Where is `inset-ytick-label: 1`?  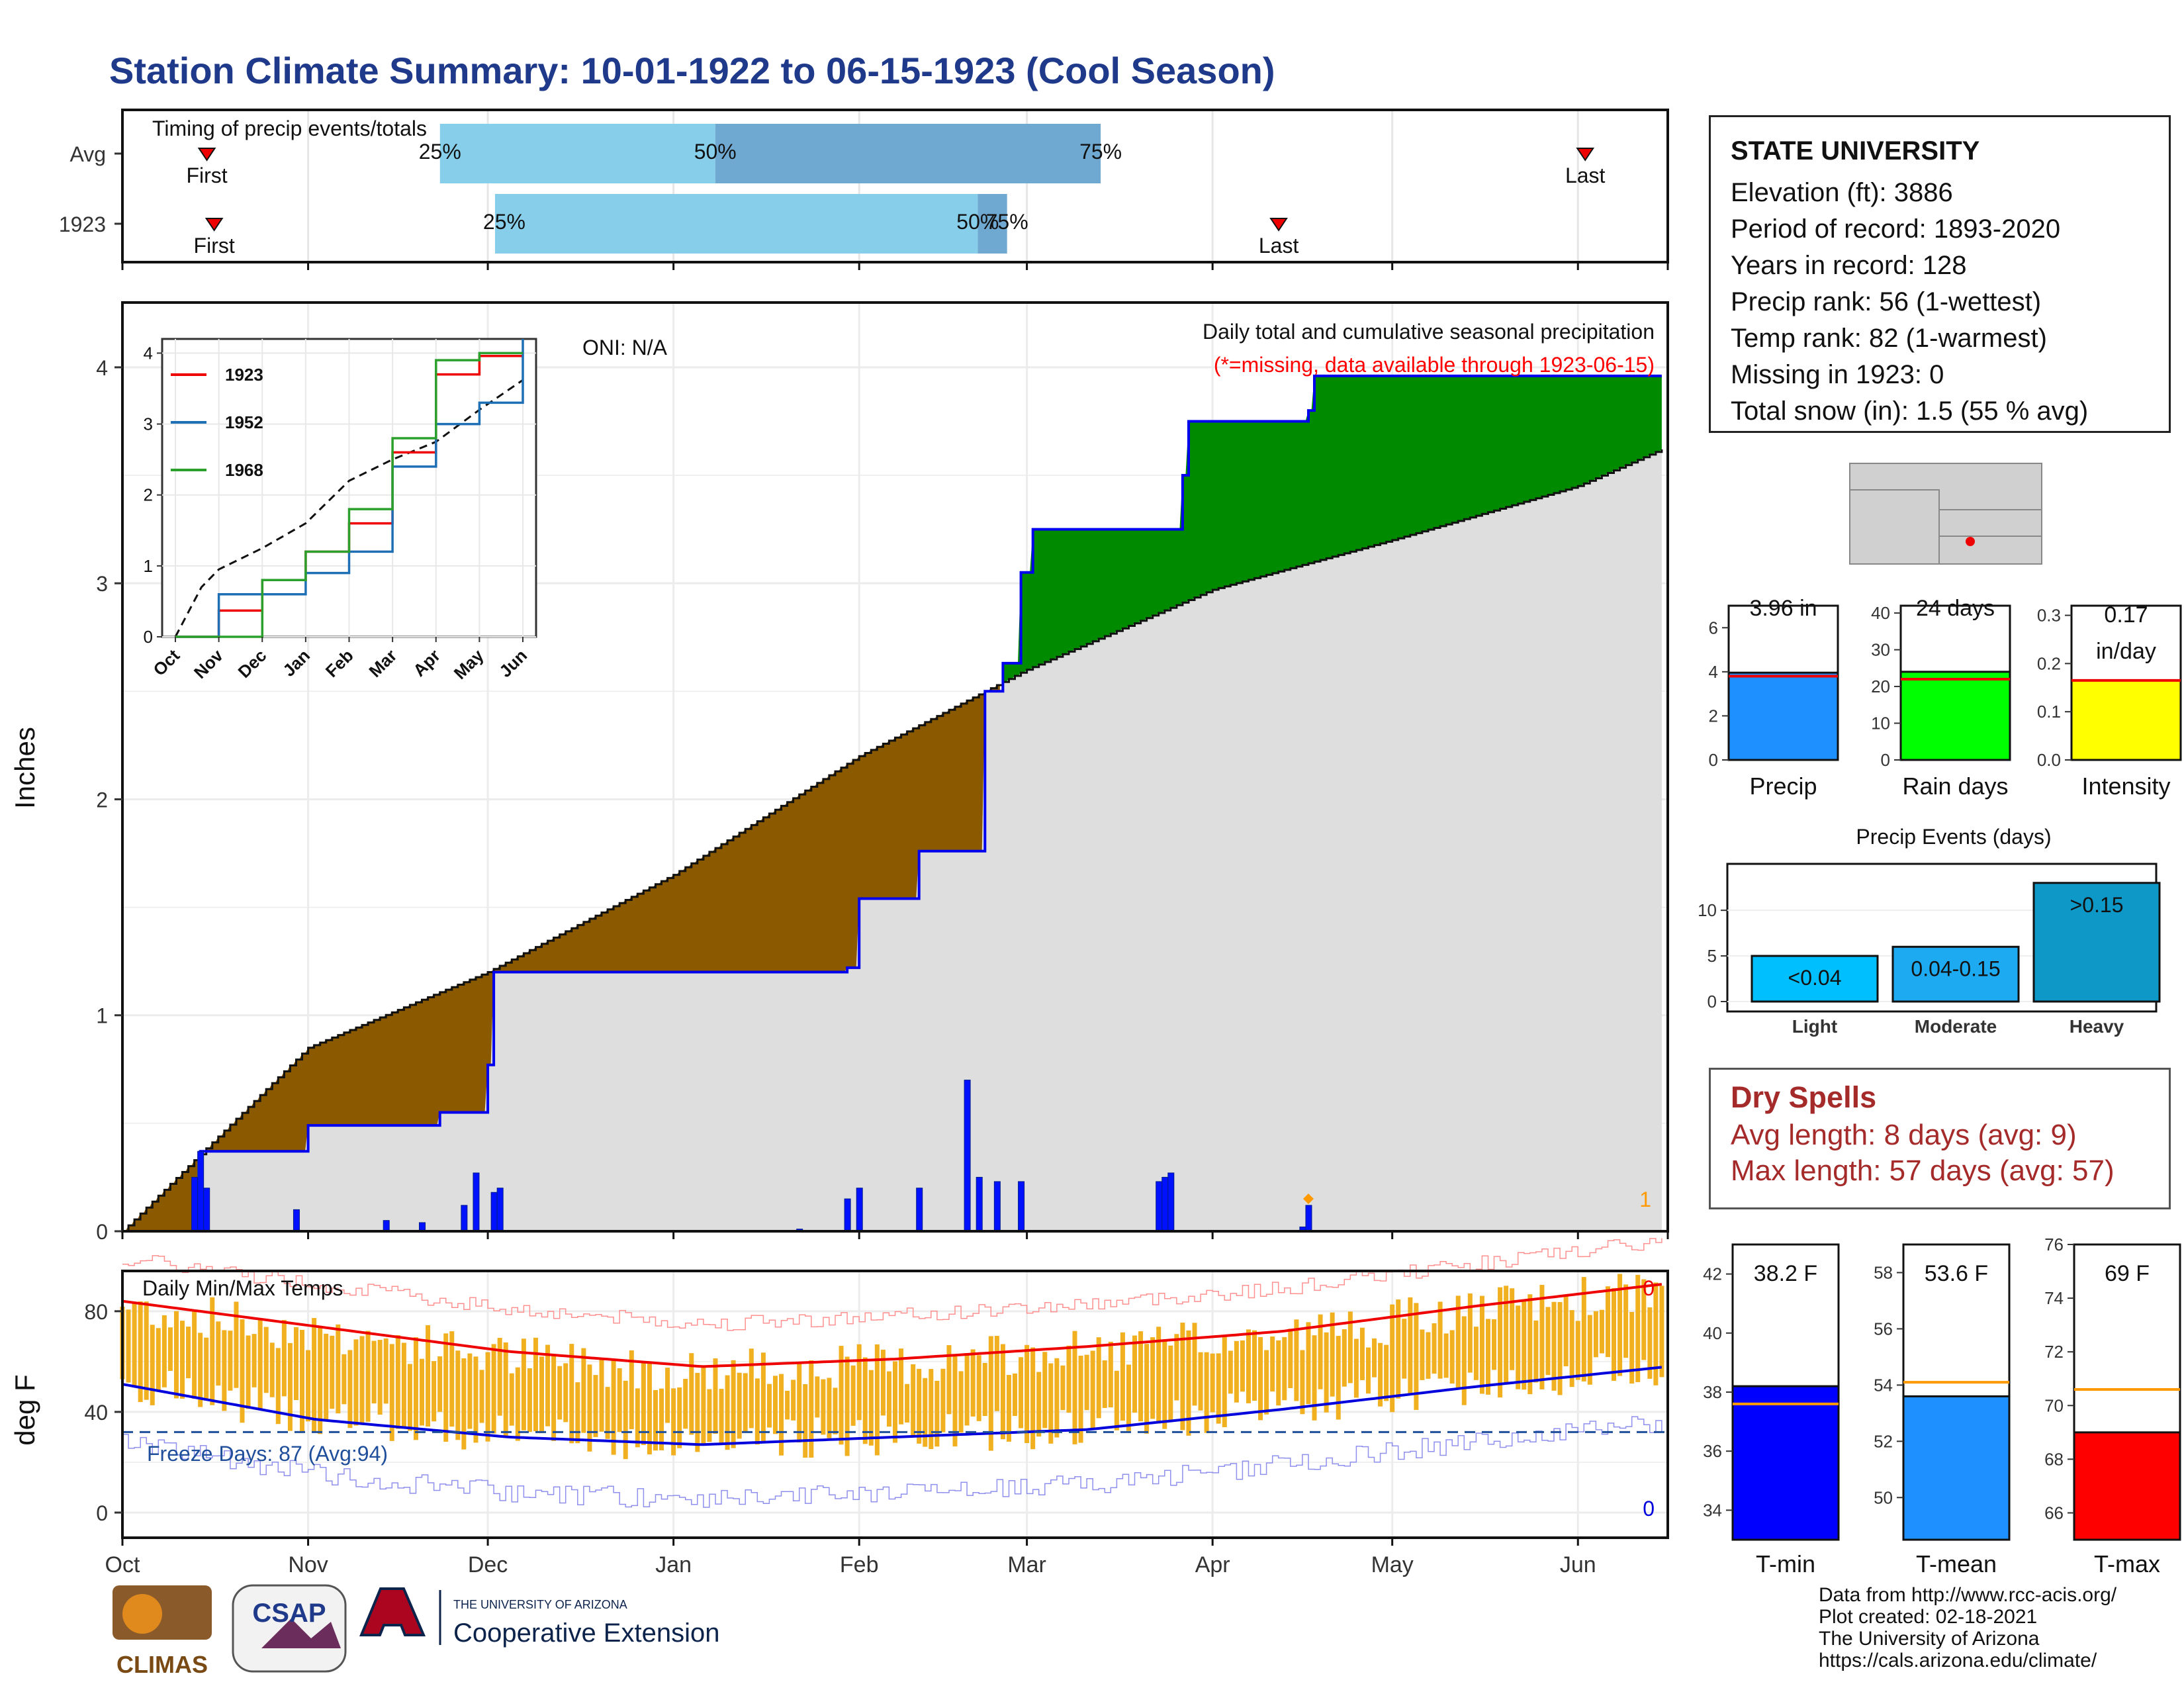
inset-ytick-label: 1 is located at coordinates (148, 566).